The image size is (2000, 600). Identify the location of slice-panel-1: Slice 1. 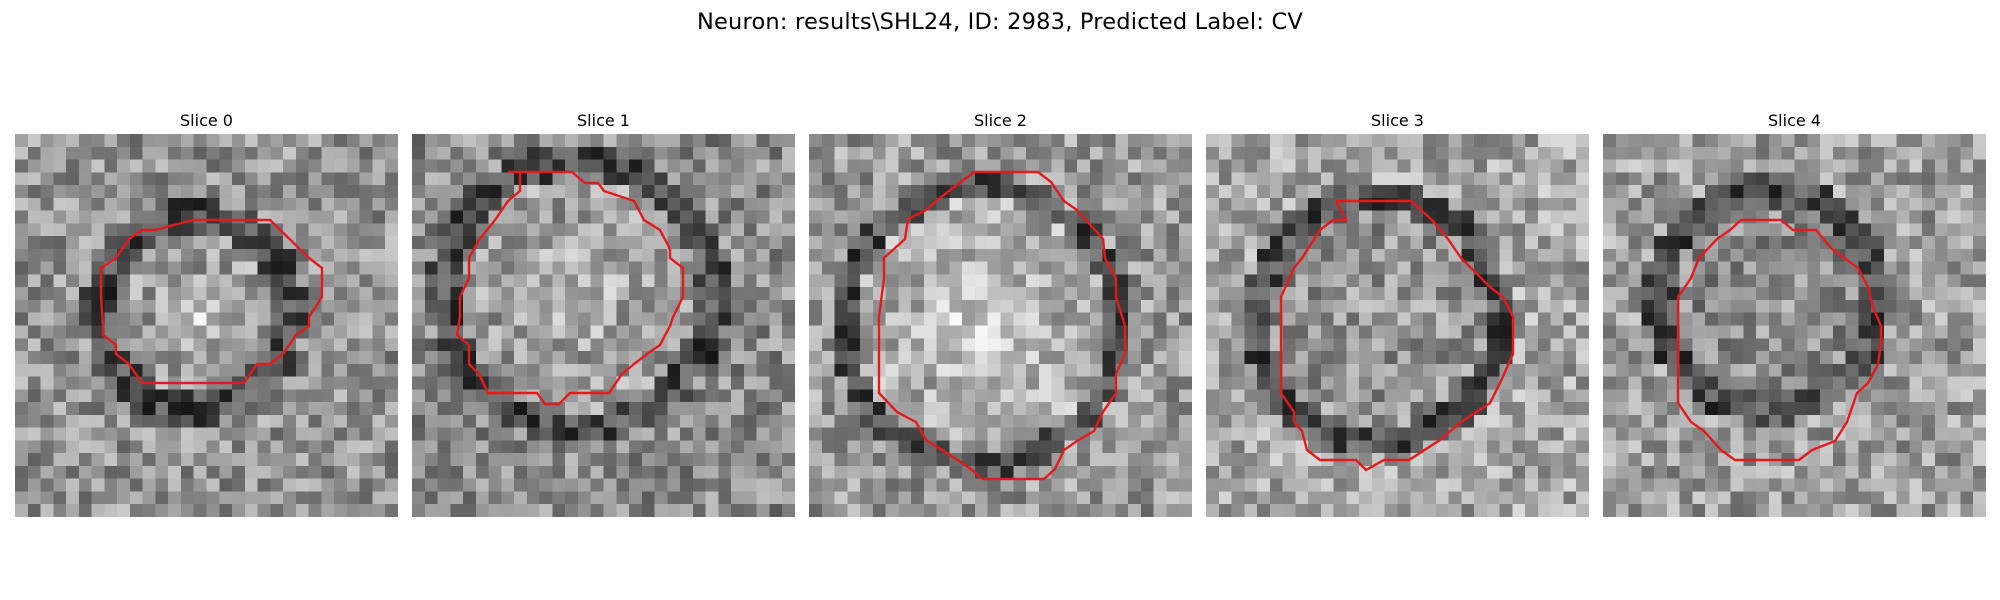
(603, 313).